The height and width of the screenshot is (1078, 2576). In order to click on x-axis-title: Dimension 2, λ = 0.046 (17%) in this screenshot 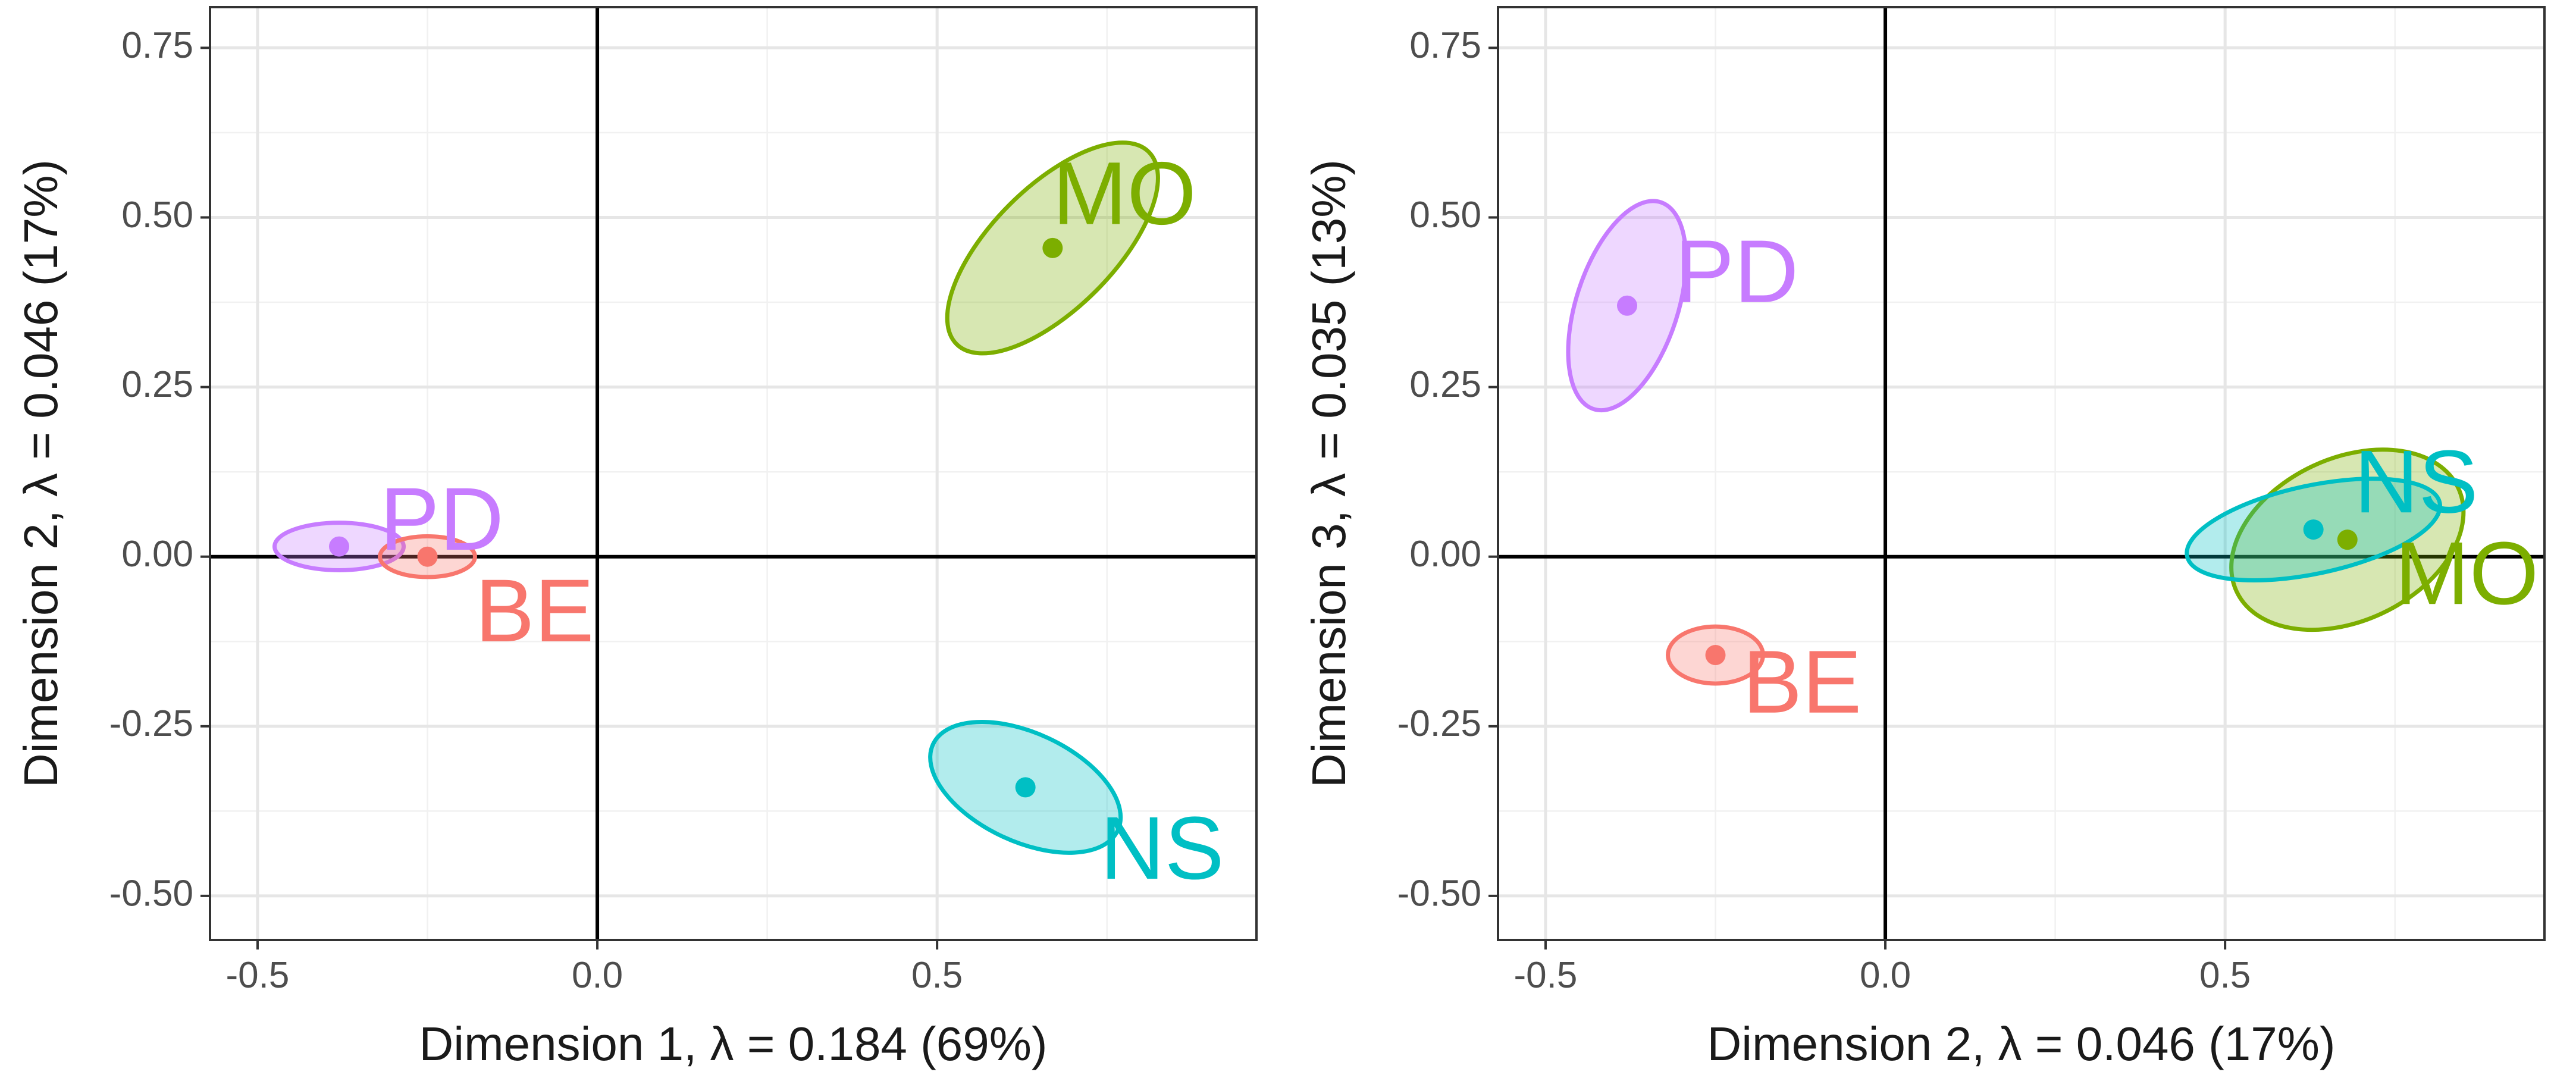, I will do `click(2021, 1043)`.